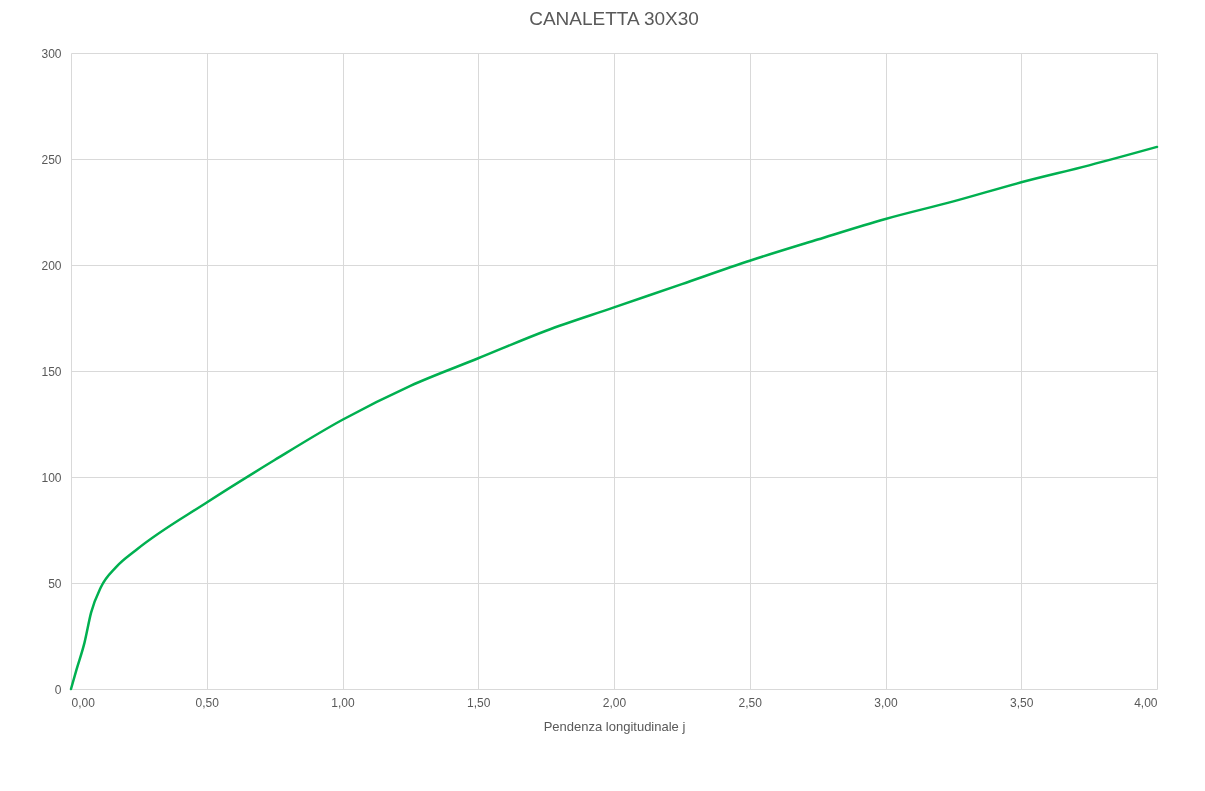  Describe the element at coordinates (51, 53) in the screenshot. I see `y-tick-label: 300` at that location.